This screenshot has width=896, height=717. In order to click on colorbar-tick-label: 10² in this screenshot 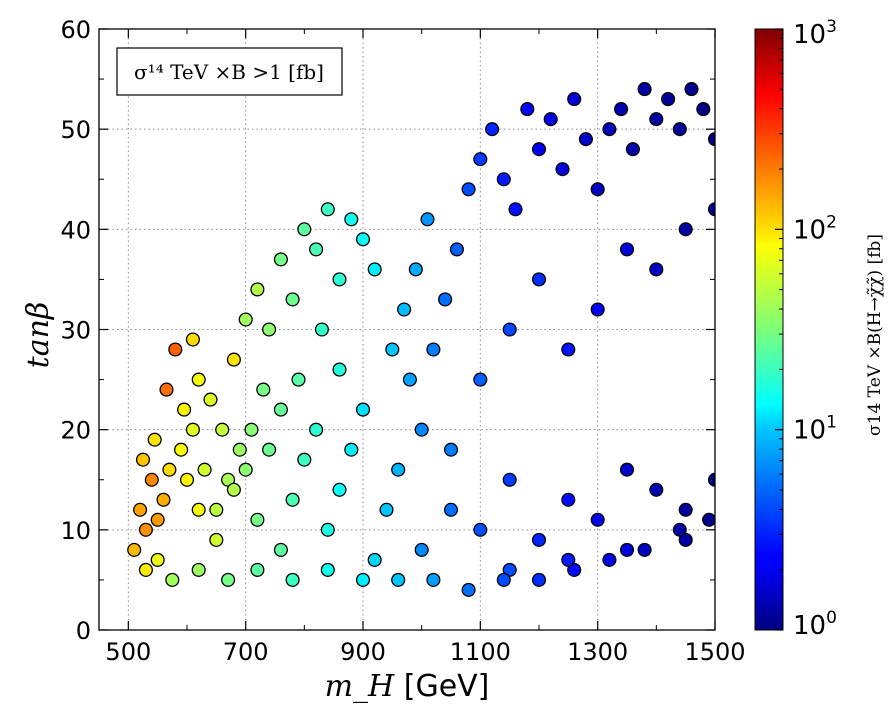, I will do `click(815, 228)`.